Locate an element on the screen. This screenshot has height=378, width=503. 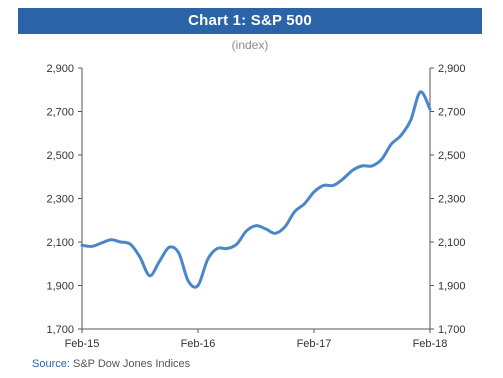
y-tick-label-right: 1,700 is located at coordinates (452, 330).